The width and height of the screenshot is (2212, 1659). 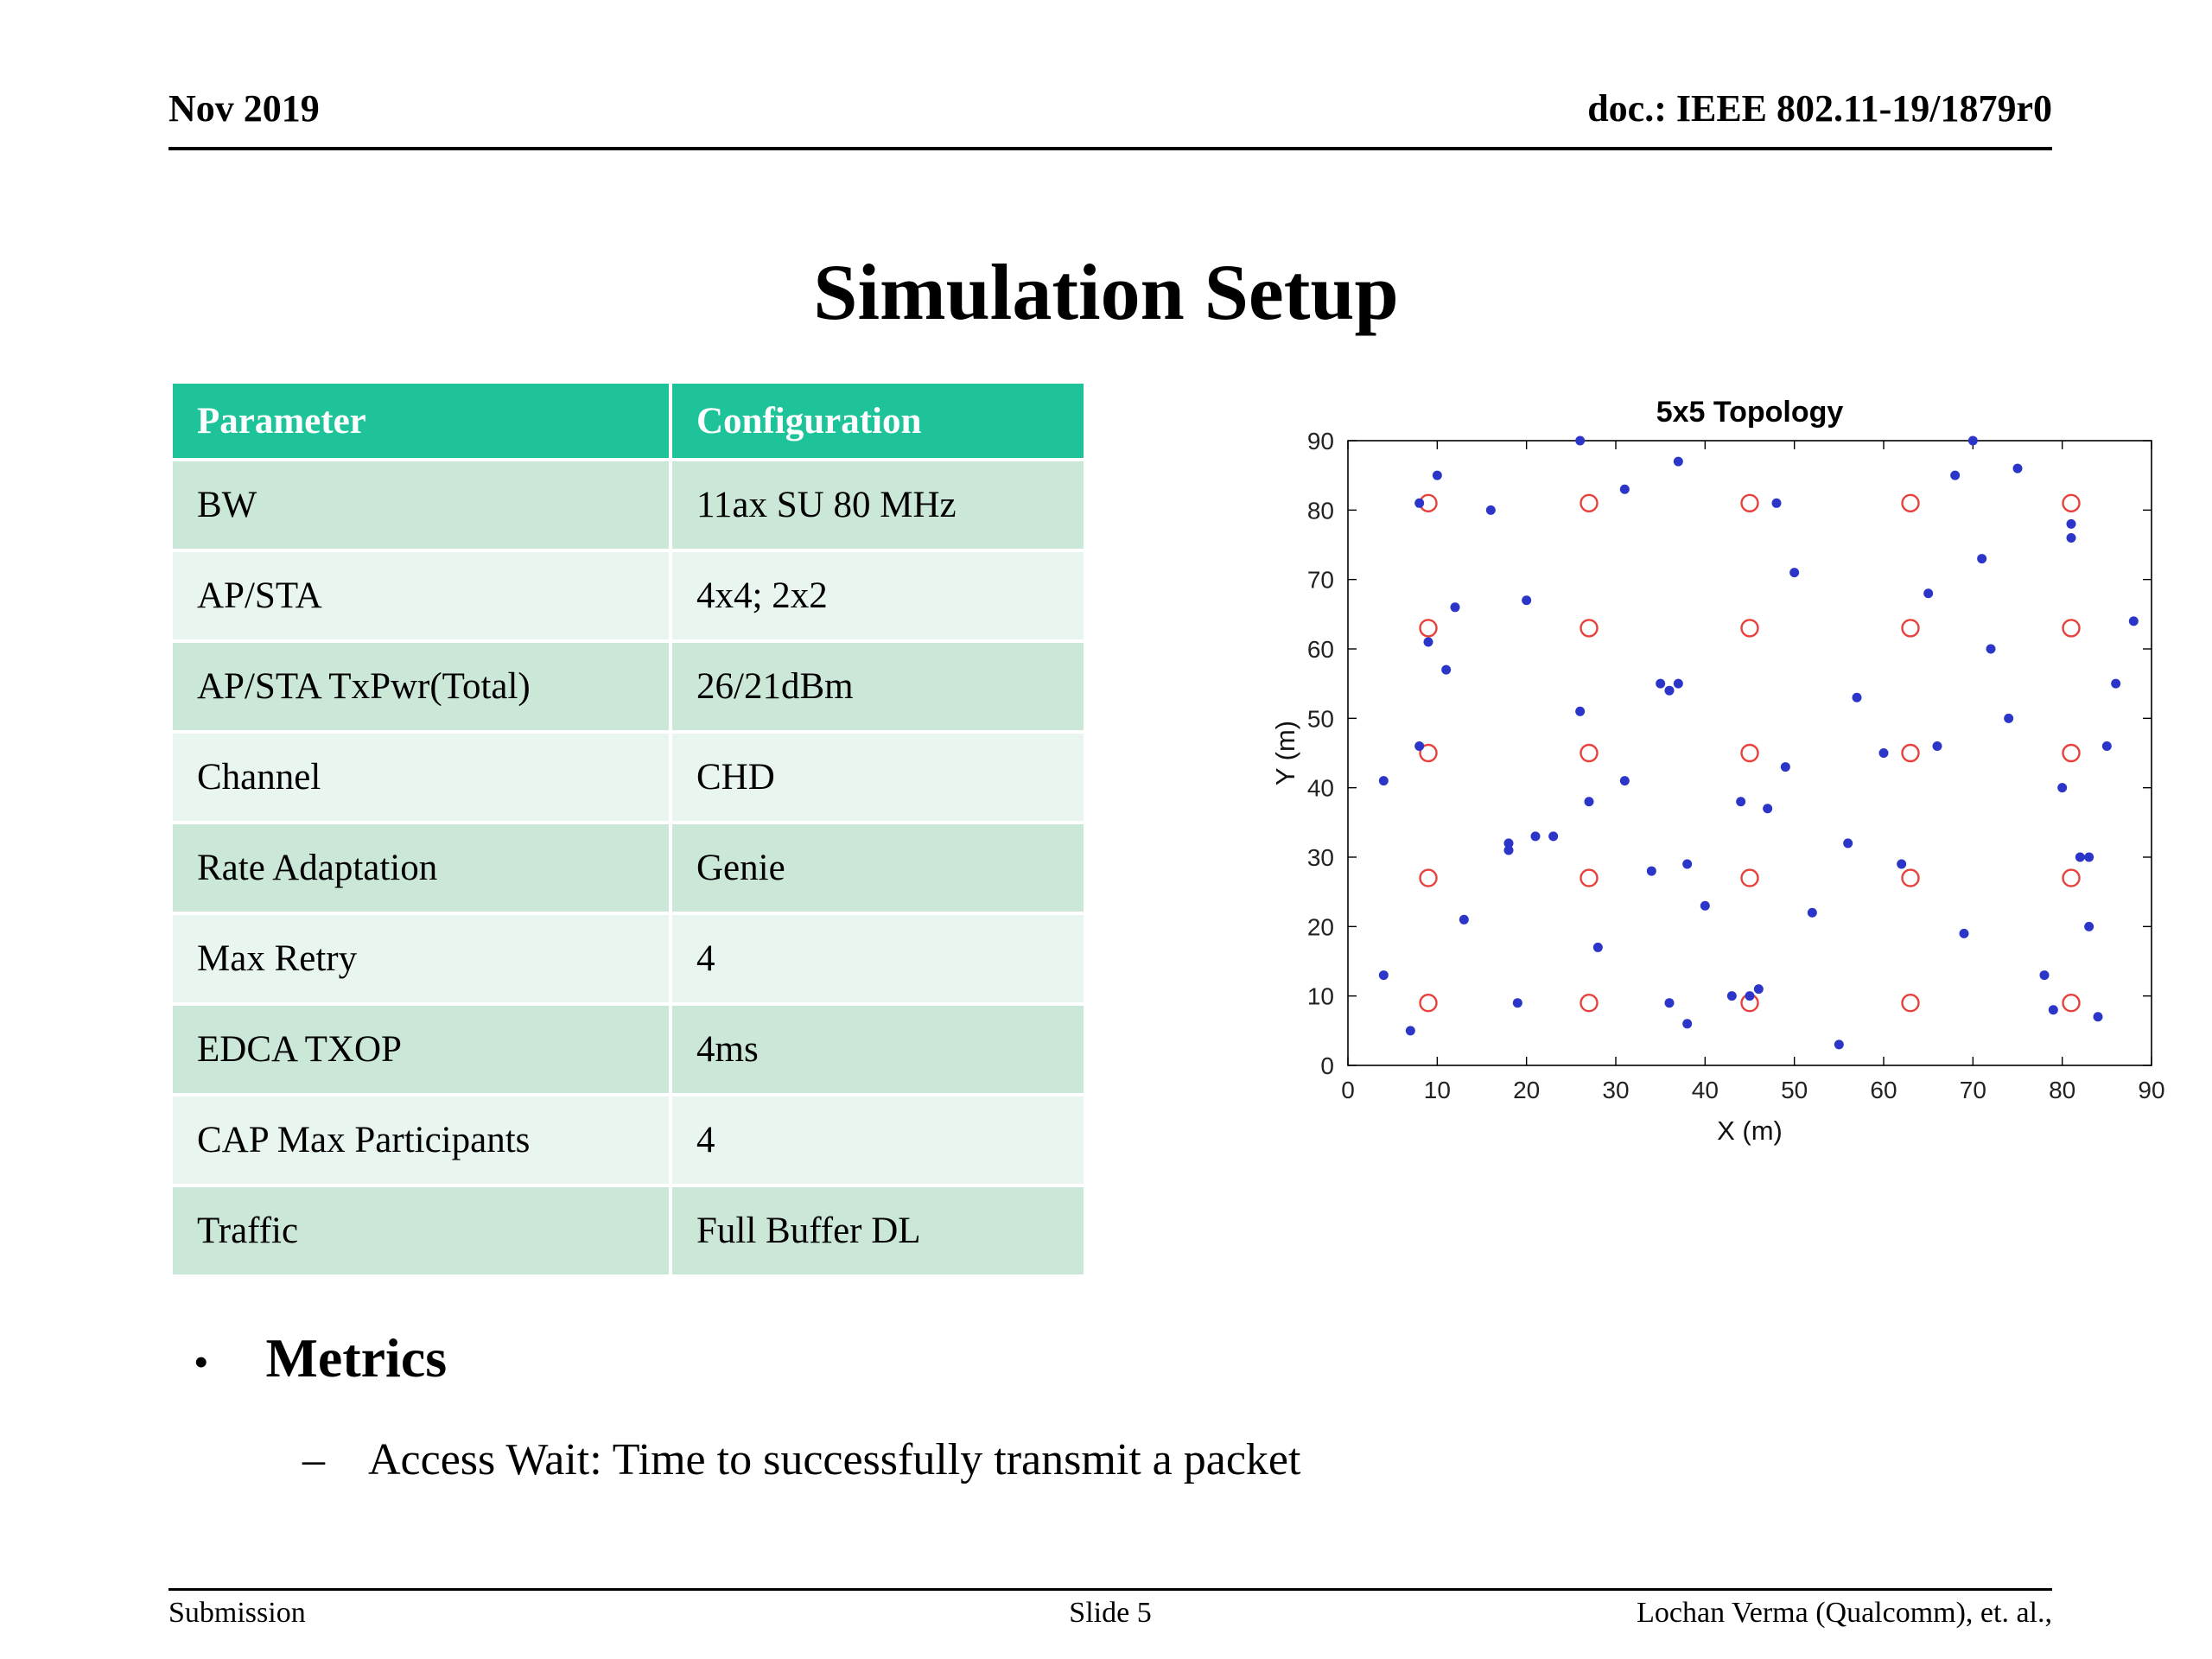 What do you see at coordinates (1819, 108) in the screenshot?
I see `header-doc-id: doc.: IEEE 802.11-19/1879r0` at bounding box center [1819, 108].